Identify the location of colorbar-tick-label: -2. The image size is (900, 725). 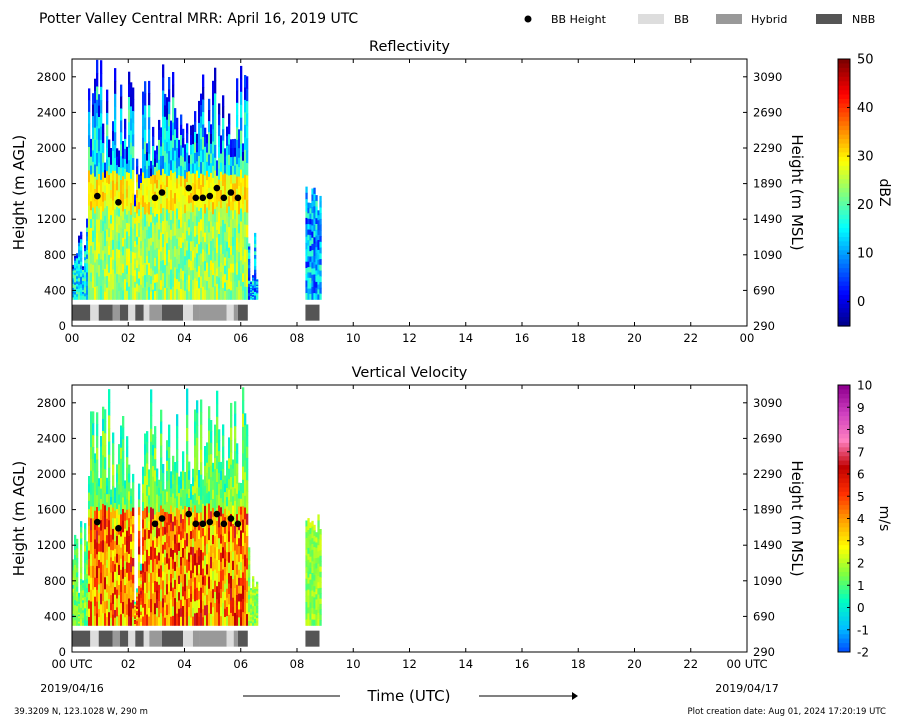
(863, 653).